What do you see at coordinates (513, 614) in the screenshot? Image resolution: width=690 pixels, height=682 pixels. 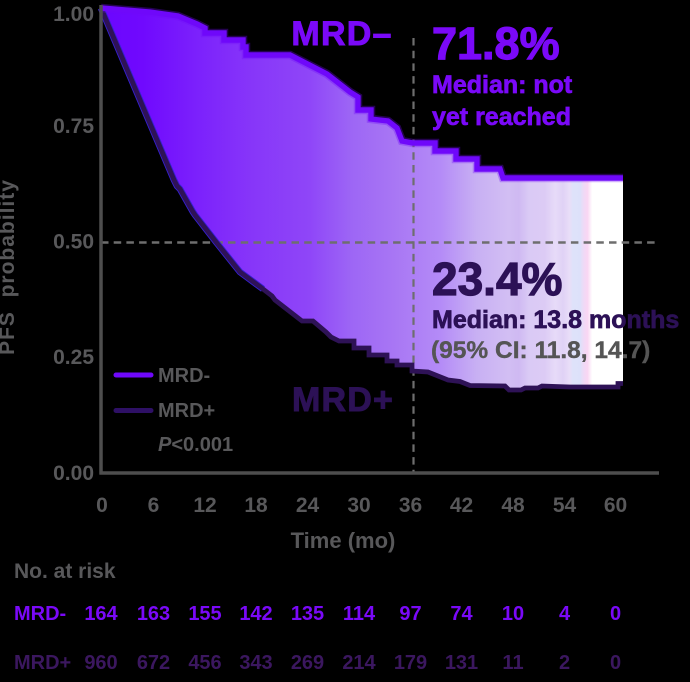 I see `svg-text: 10` at bounding box center [513, 614].